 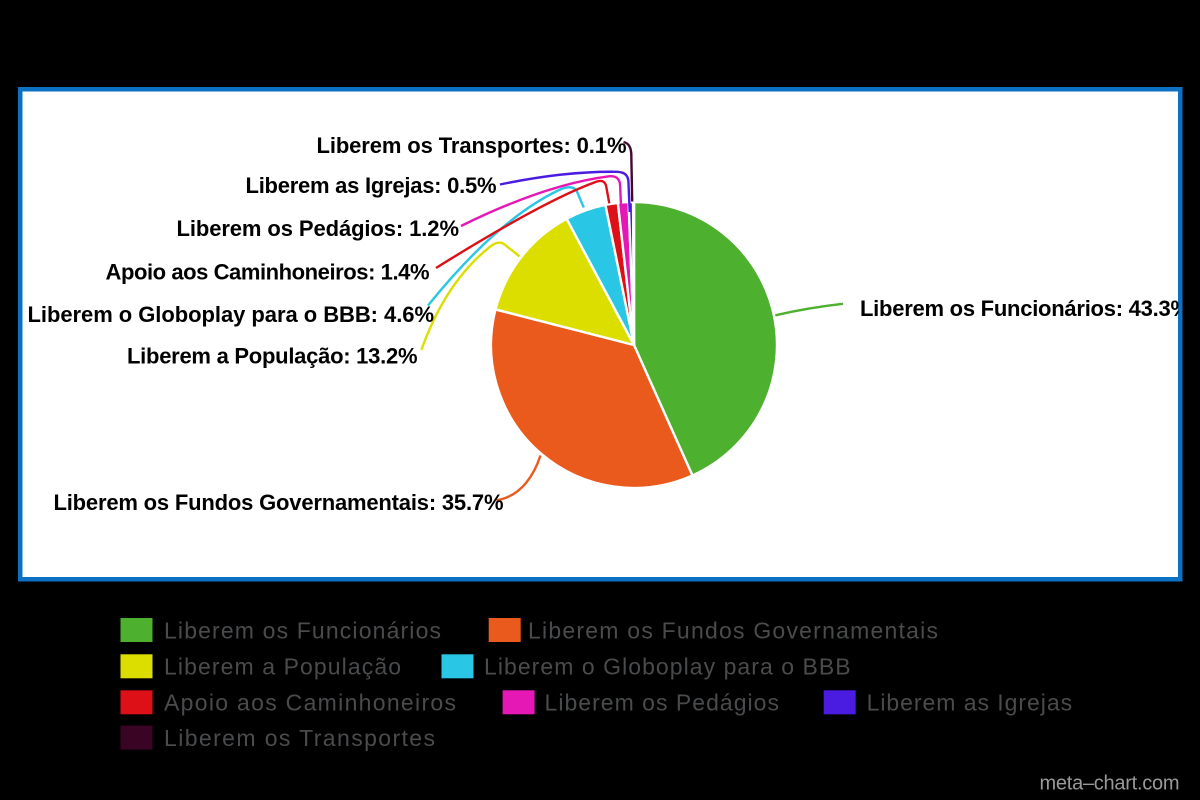 I want to click on svg-text:Liberem o Globoplay para o BBB: Liberem o Globoplay para o BBB: 4.6%, so click(x=231, y=314).